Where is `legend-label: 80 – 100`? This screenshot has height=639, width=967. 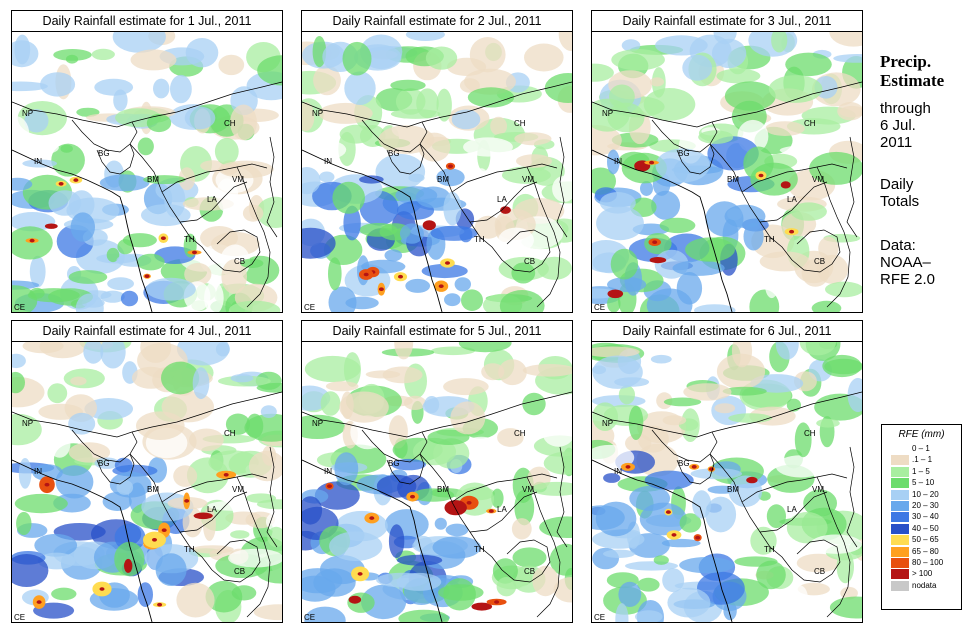
legend-label: 80 – 100 is located at coordinates (928, 562).